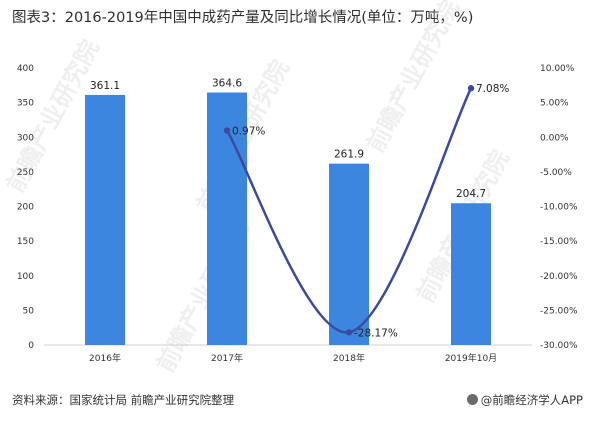 Image resolution: width=593 pixels, height=421 pixels. What do you see at coordinates (413, 78) in the screenshot?
I see `watermark-text: 前瞻产业研究院` at bounding box center [413, 78].